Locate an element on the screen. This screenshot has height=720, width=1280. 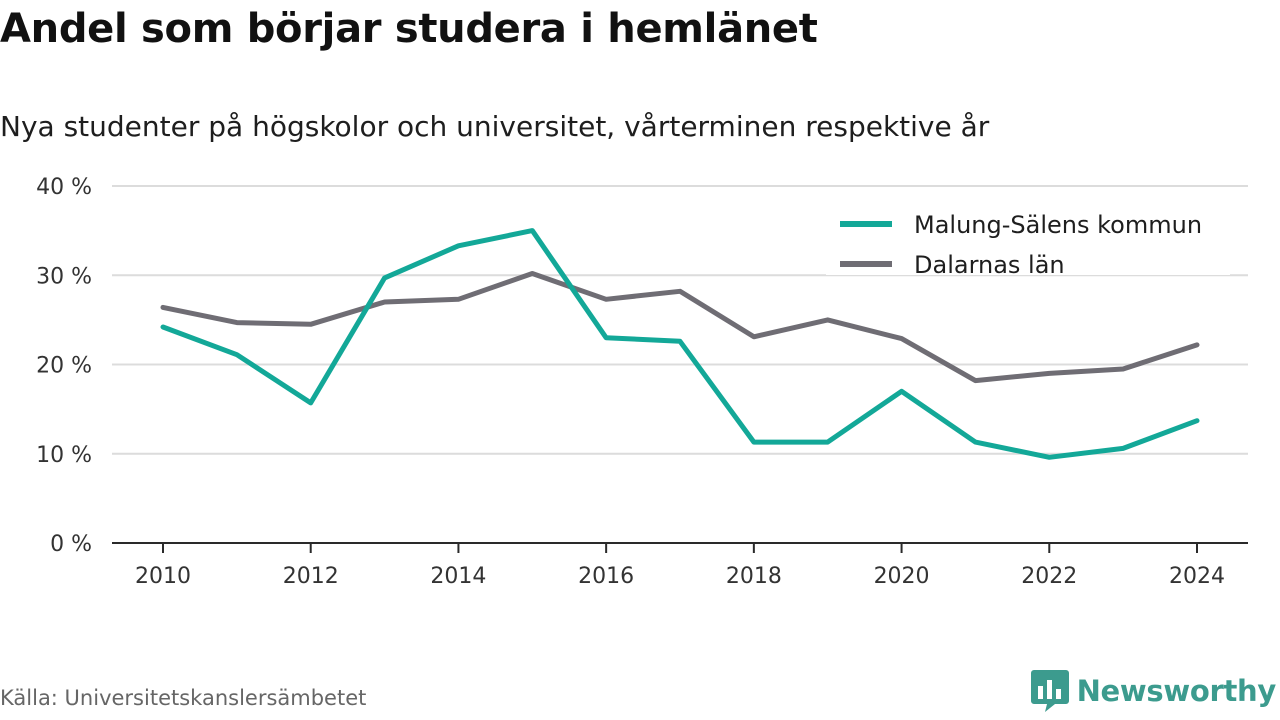
newsworthy-logo-icon is located at coordinates (1049, 691).